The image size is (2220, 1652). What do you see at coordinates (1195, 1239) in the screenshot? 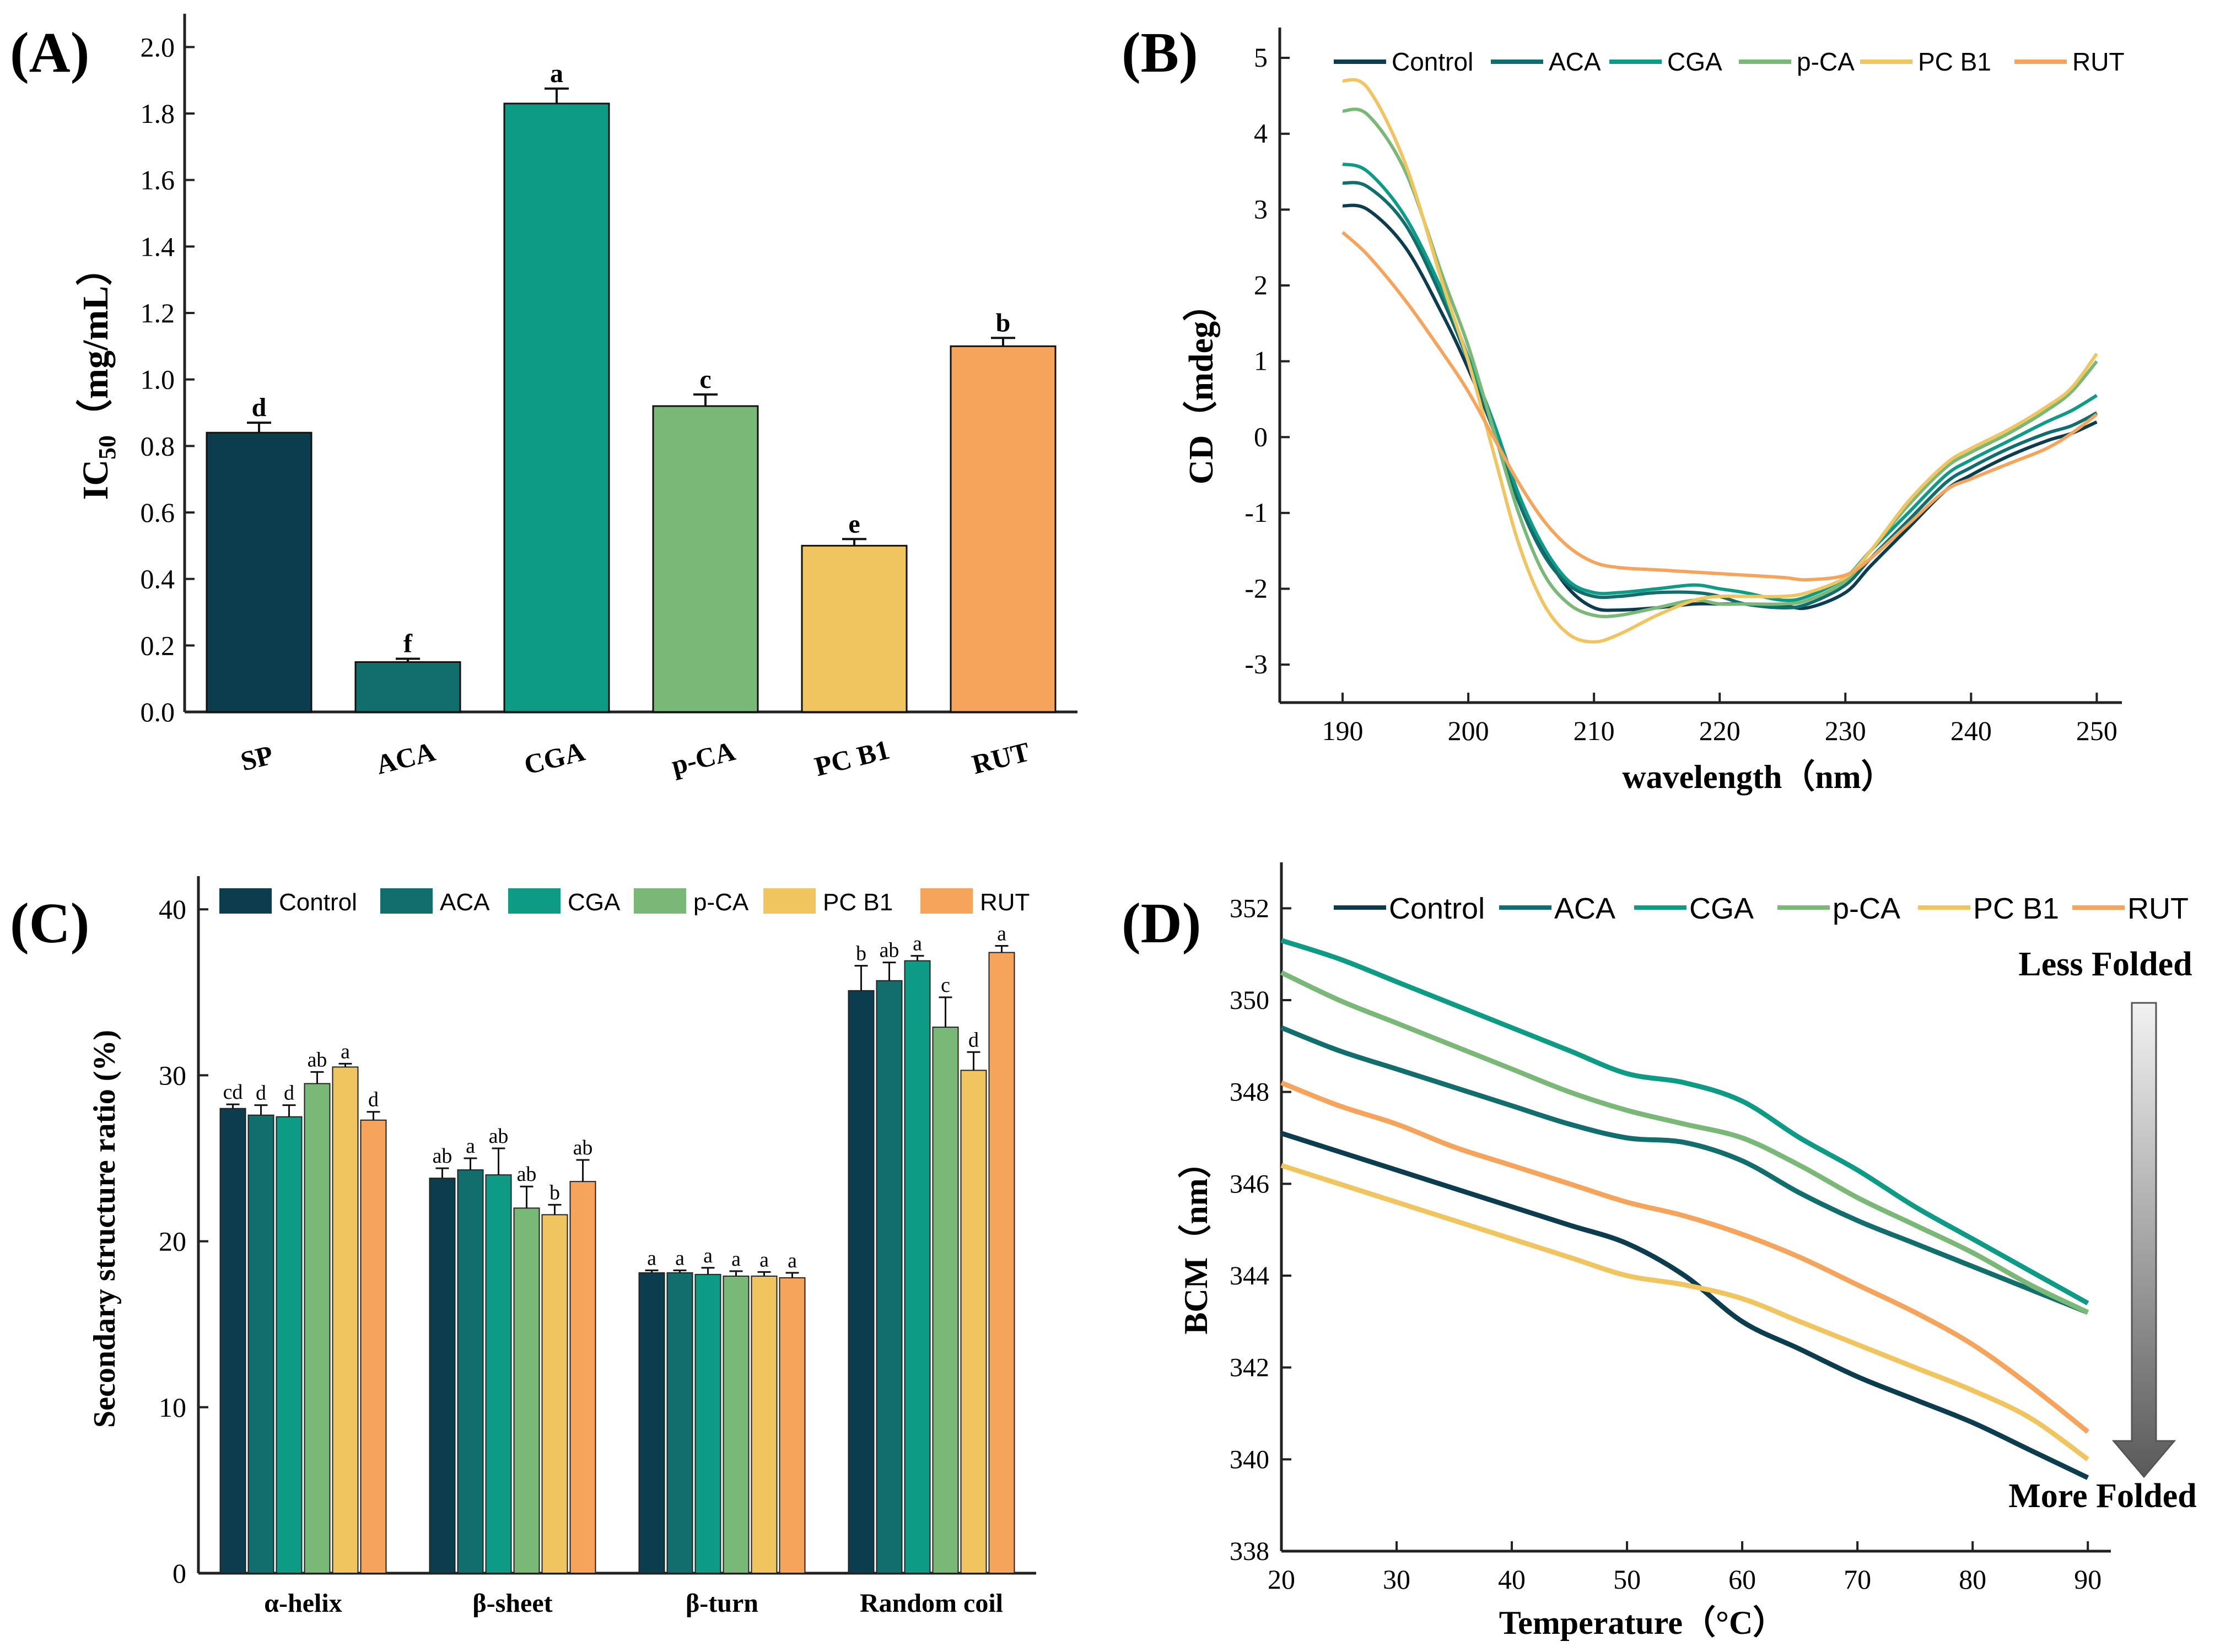
I see `panel-d-ylabel: BCM（nm）` at bounding box center [1195, 1239].